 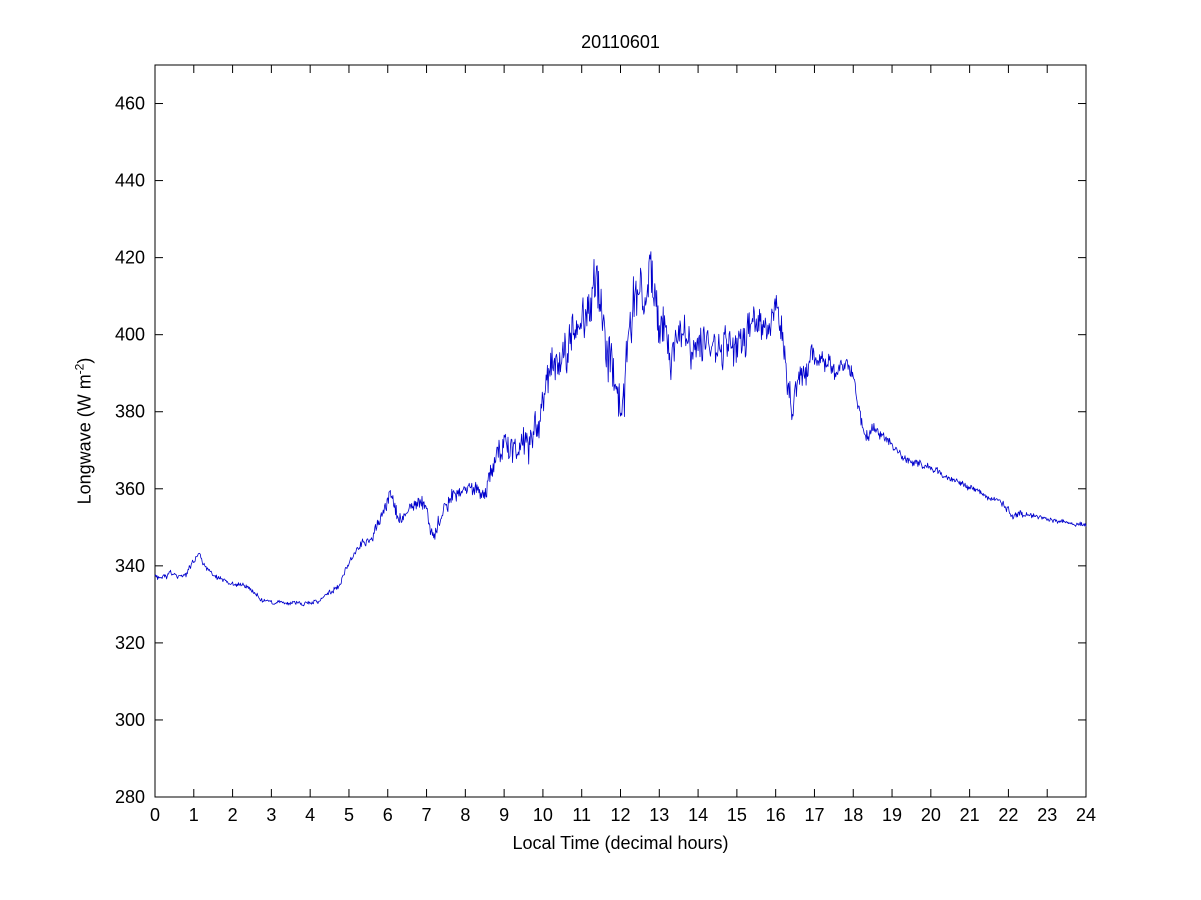 What do you see at coordinates (130, 566) in the screenshot?
I see `y-tick-label: 340` at bounding box center [130, 566].